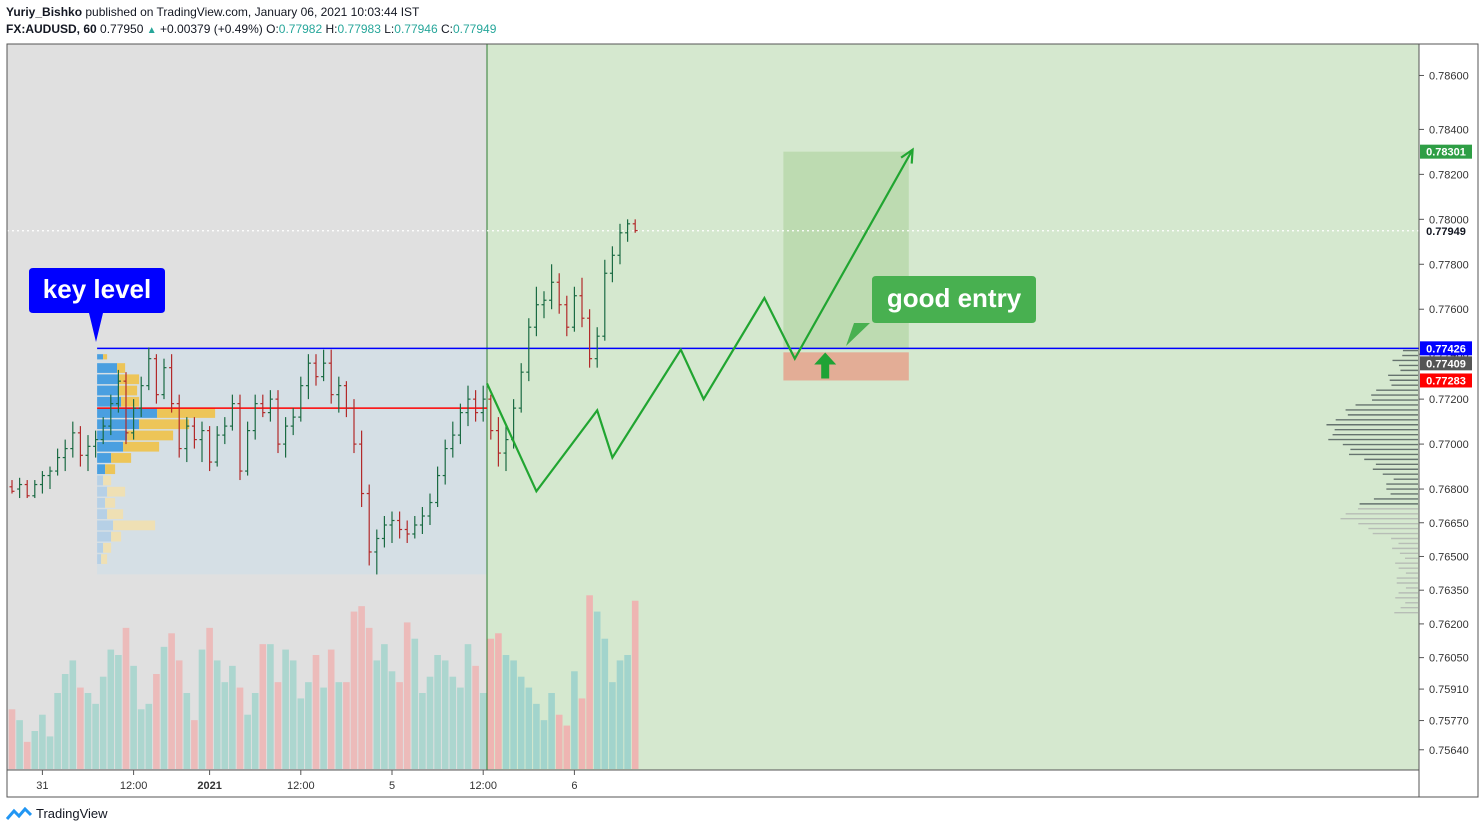 The image size is (1484, 834). Describe the element at coordinates (1446, 381) in the screenshot. I see `price-label: 0.77283` at that location.